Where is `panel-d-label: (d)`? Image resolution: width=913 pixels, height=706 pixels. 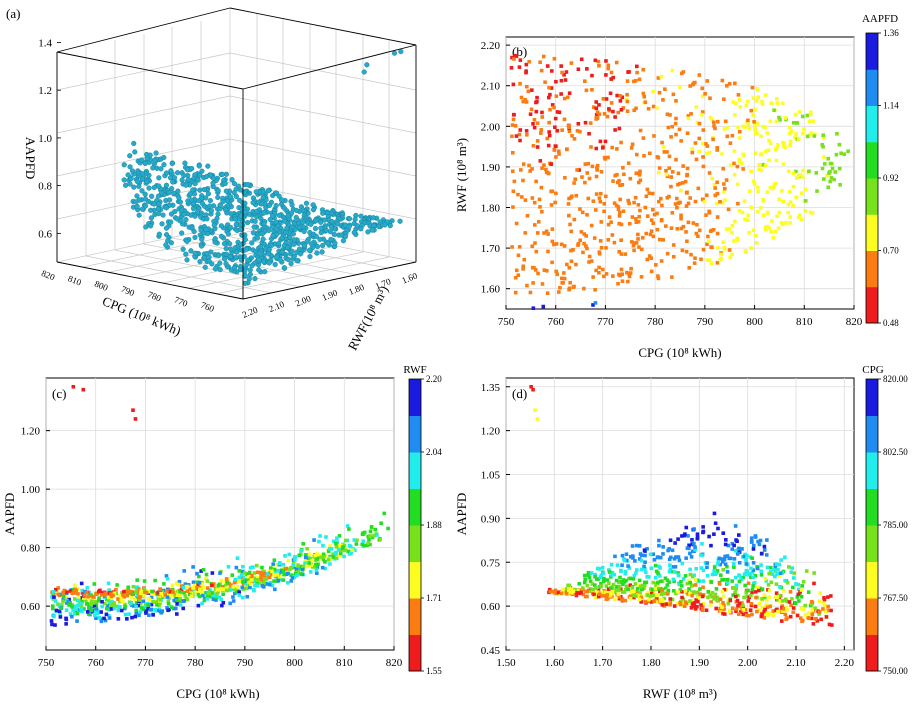 panel-d-label: (d) is located at coordinates (519, 393).